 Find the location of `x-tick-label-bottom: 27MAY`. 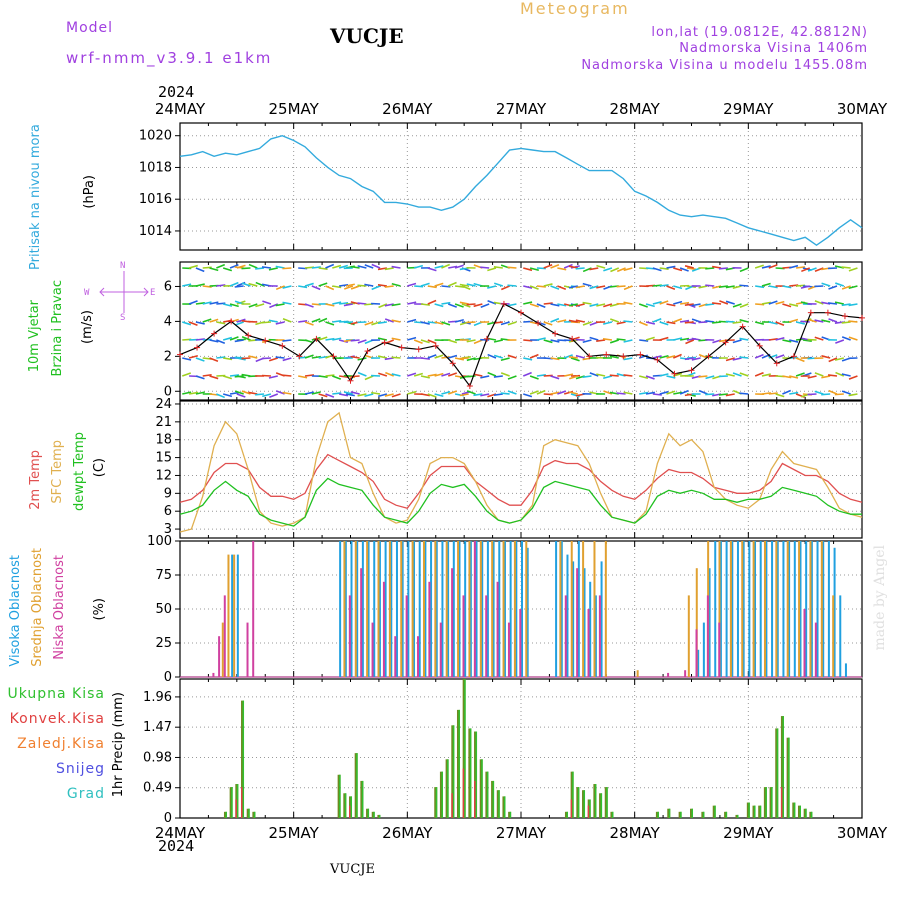

x-tick-label-bottom: 27MAY is located at coordinates (521, 833).